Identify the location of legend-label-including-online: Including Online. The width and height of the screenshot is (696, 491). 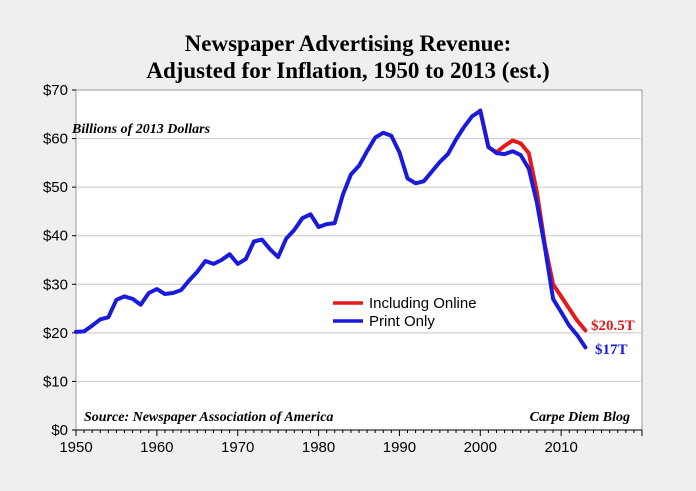
(423, 303).